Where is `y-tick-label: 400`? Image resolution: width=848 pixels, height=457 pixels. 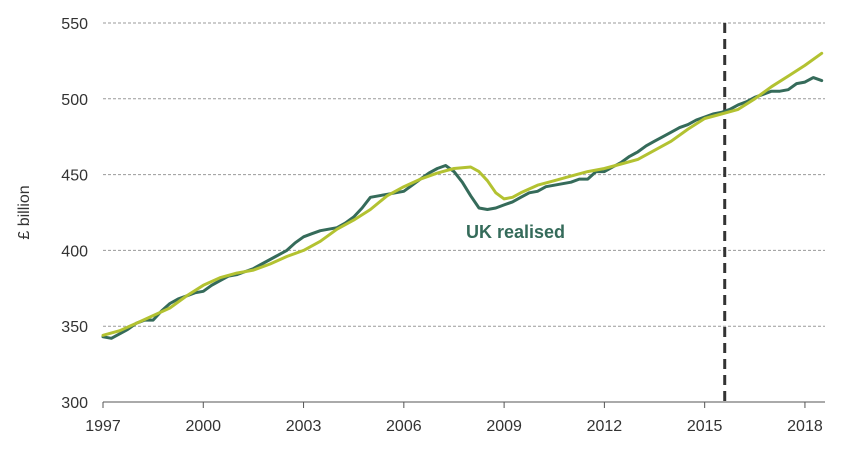 y-tick-label: 400 is located at coordinates (74, 251).